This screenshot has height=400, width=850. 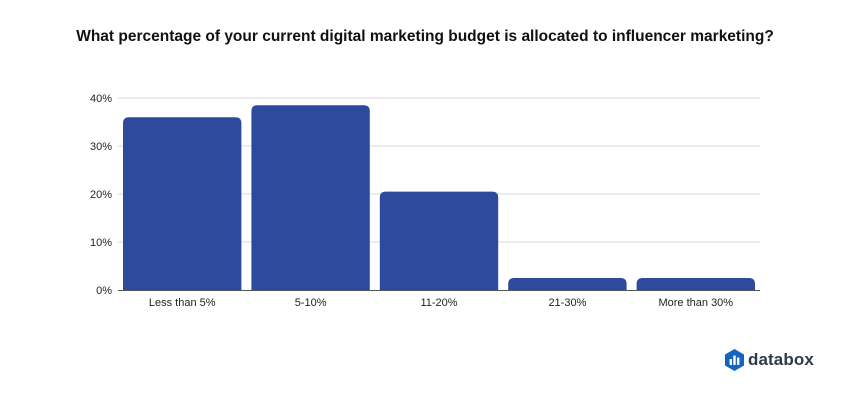 I want to click on x-tick-label: 21-30%, so click(x=567, y=303).